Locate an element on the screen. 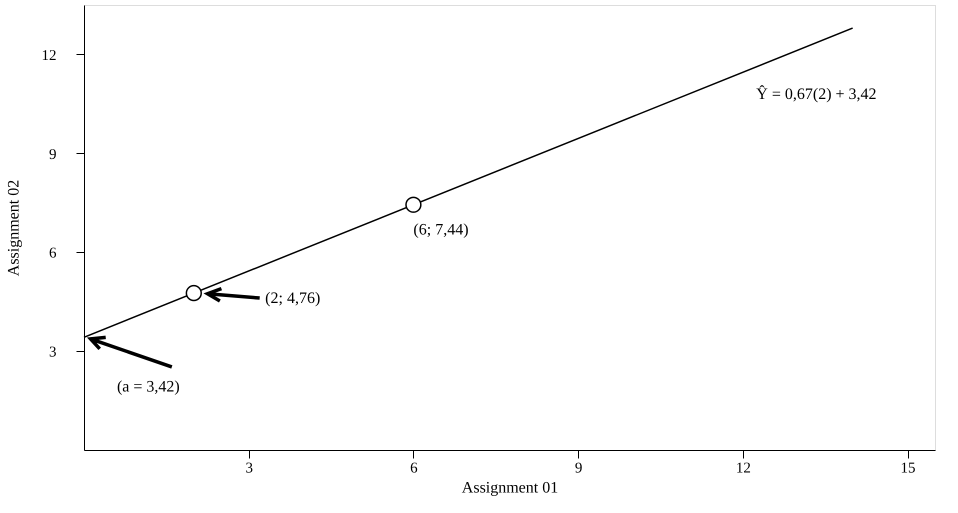  x-tick-label: 3 is located at coordinates (249, 468).